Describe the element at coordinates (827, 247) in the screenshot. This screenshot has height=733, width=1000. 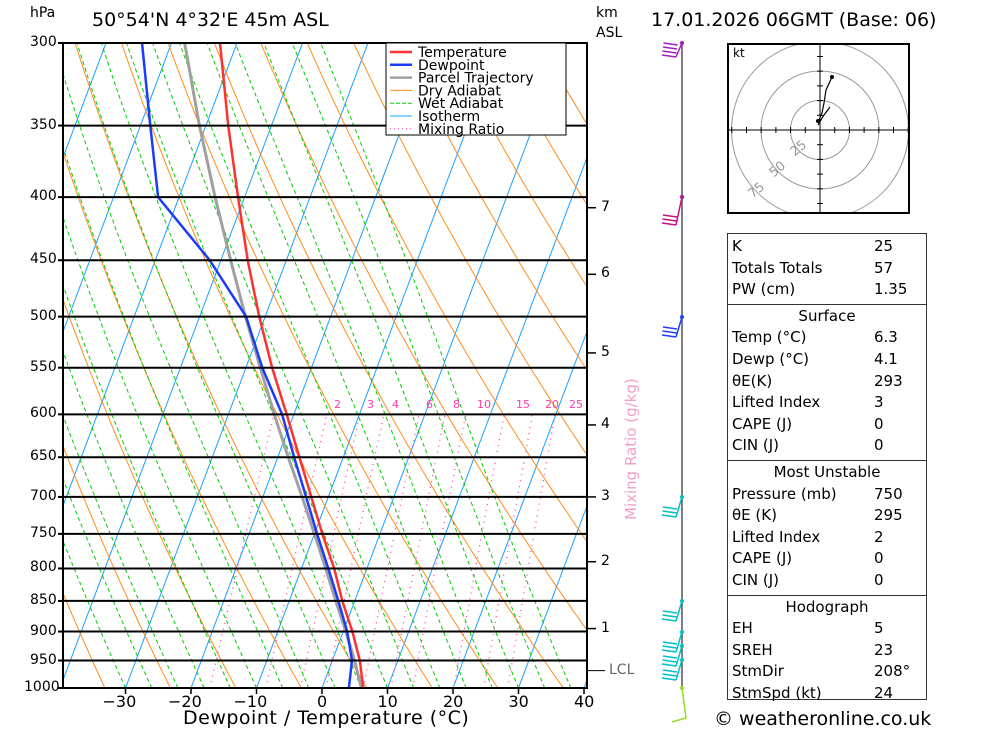
I see `index-row: K 25` at that location.